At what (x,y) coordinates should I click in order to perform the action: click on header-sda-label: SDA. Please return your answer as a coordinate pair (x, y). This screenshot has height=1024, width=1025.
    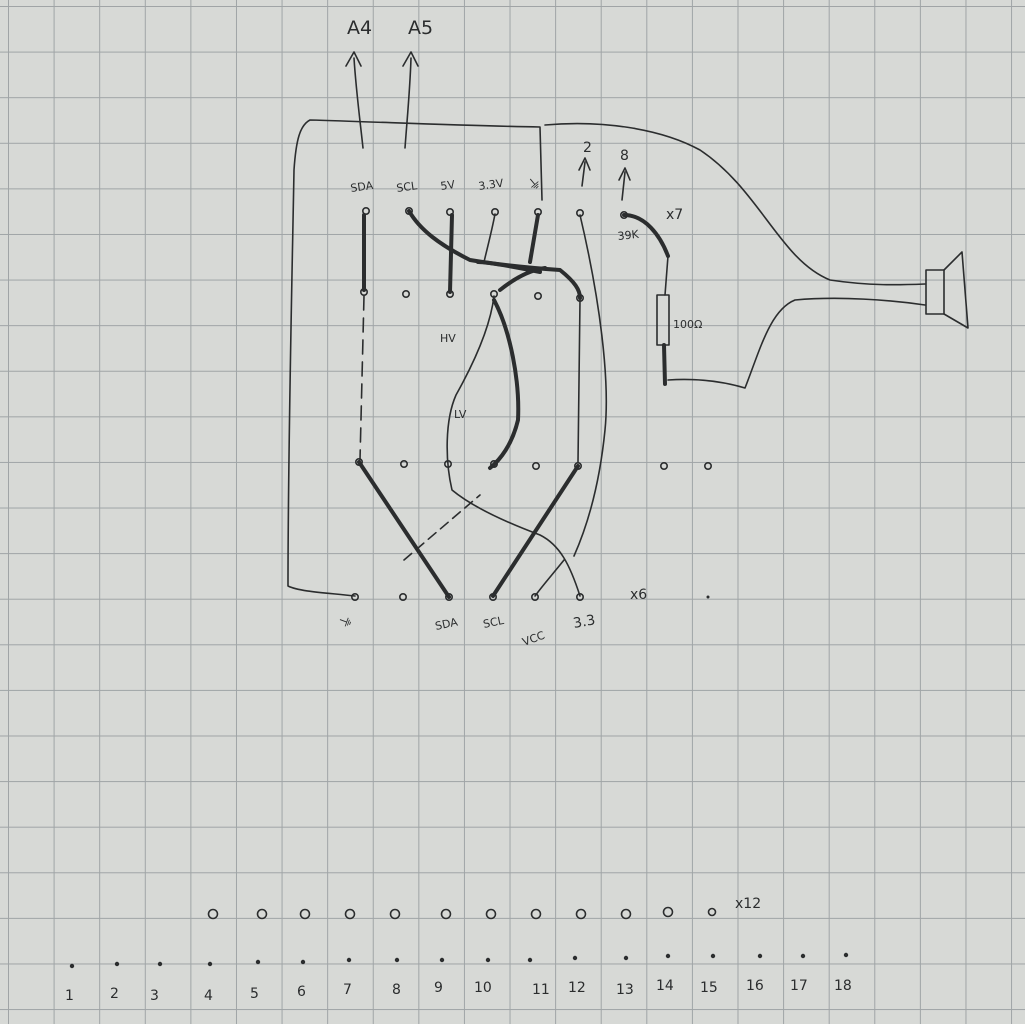
    Looking at the image, I should click on (362, 187).